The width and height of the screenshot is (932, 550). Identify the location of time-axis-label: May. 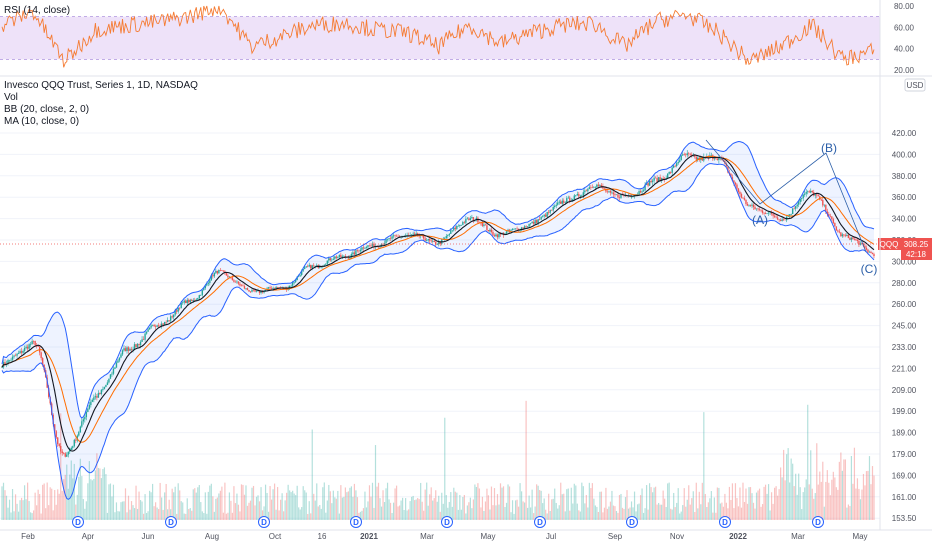
(859, 536).